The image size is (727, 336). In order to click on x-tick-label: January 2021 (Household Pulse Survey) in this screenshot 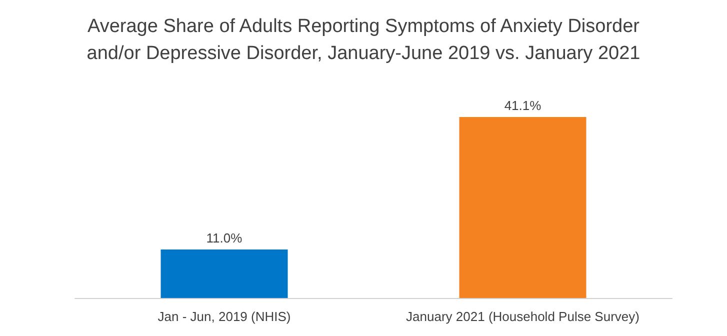, I will do `click(523, 316)`.